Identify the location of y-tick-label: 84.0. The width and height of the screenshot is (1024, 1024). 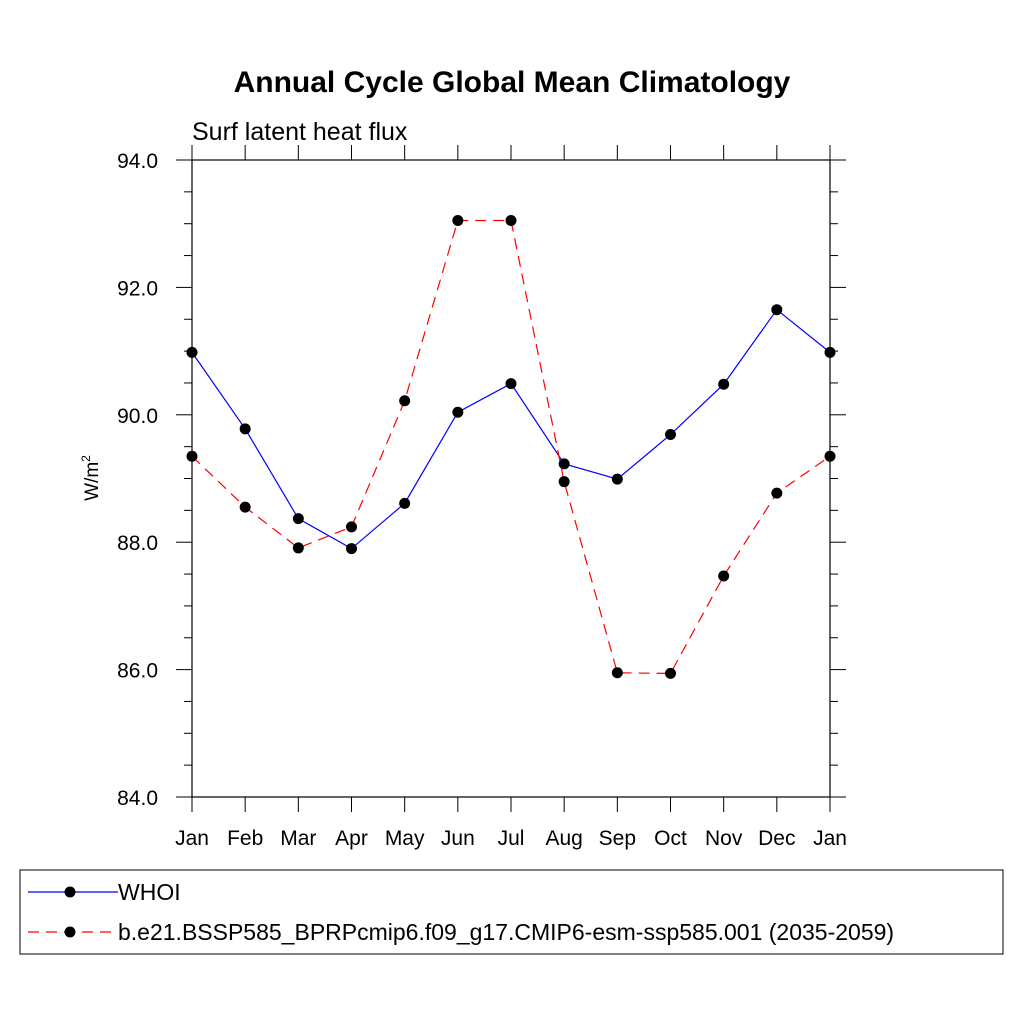
(137, 798).